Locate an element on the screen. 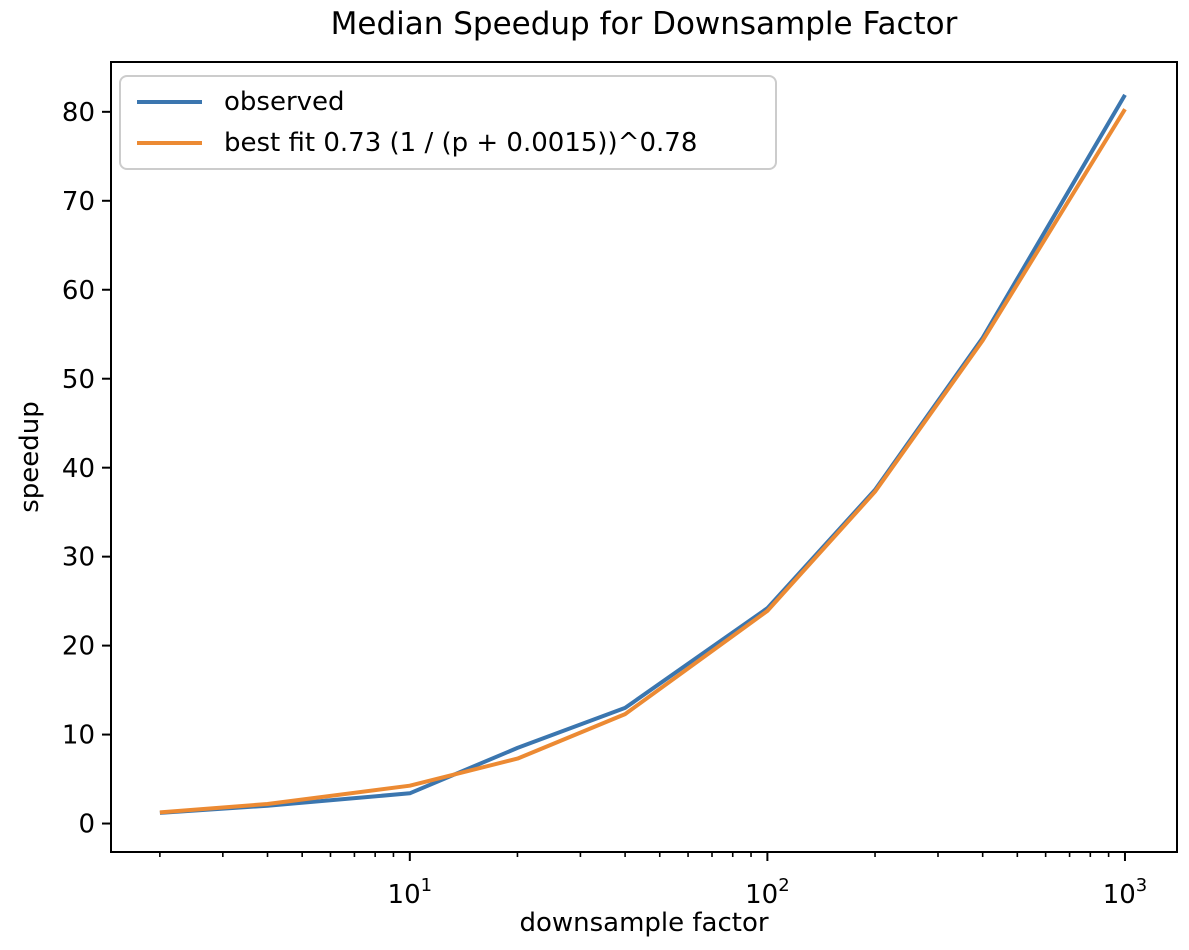 Image resolution: width=1189 pixels, height=950 pixels. x-tick-label: 10¹ is located at coordinates (410, 892).